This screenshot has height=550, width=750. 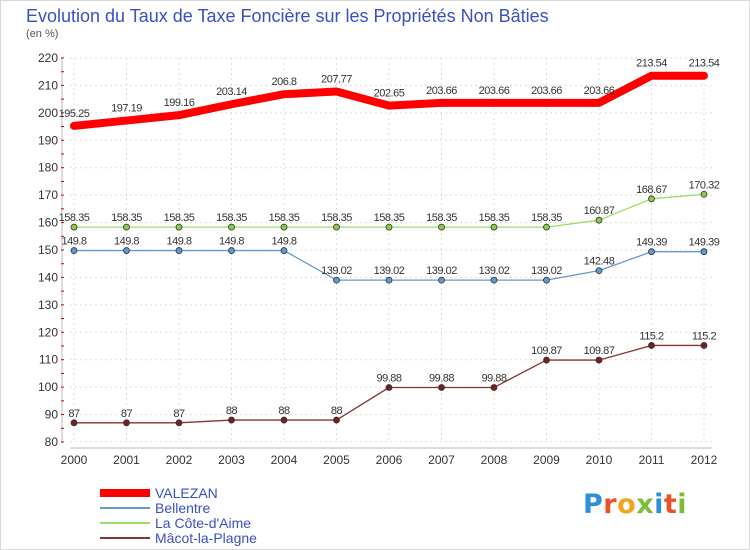 I want to click on x-tick-label: 2006, so click(x=389, y=460).